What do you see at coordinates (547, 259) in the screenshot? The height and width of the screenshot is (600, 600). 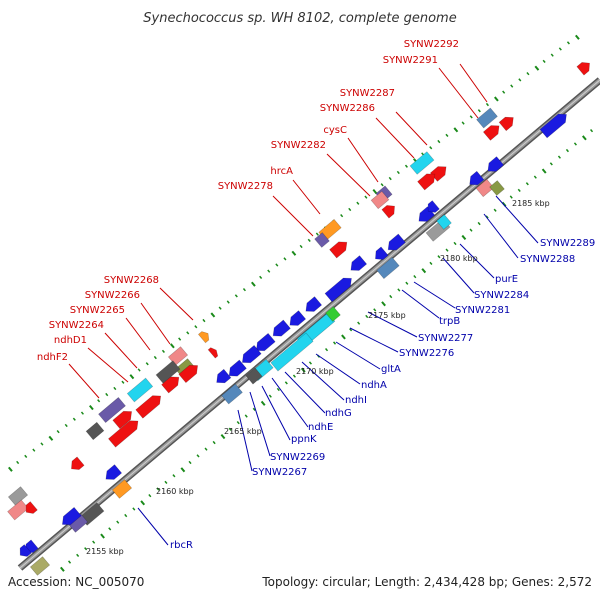 I see `gene-label: SYNW2288` at bounding box center [547, 259].